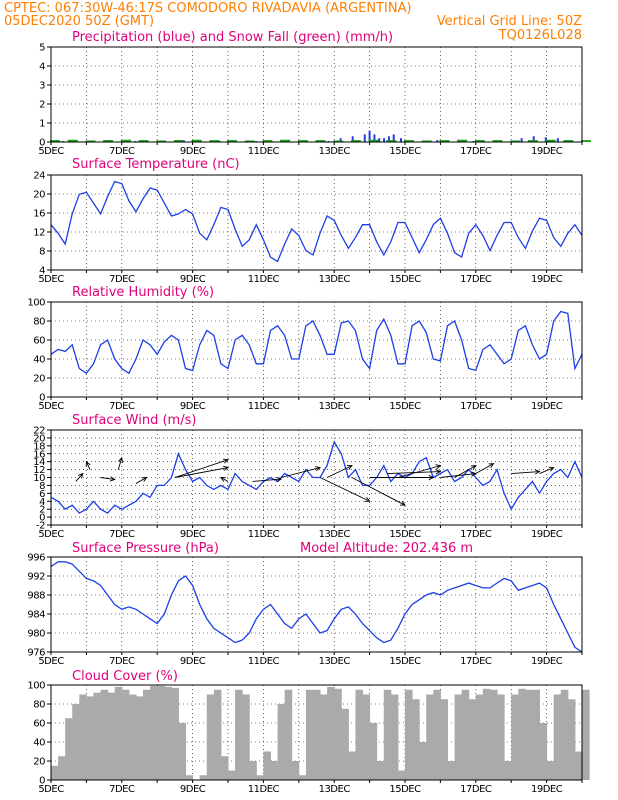 This screenshot has width=618, height=800. I want to click on temp-frame, so click(316, 222).